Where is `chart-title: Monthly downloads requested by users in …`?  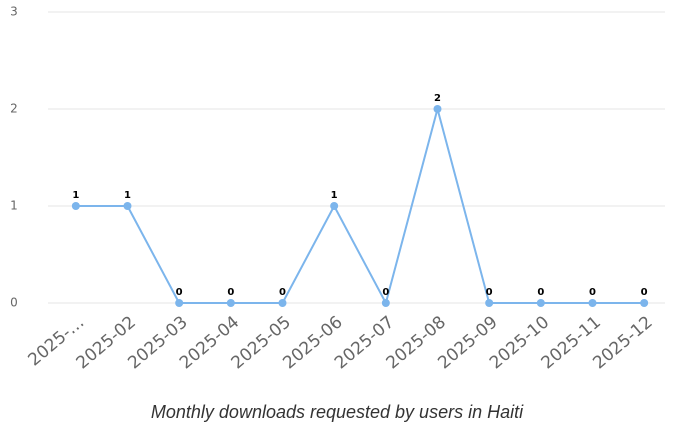 chart-title: Monthly downloads requested by users in … is located at coordinates (337, 412).